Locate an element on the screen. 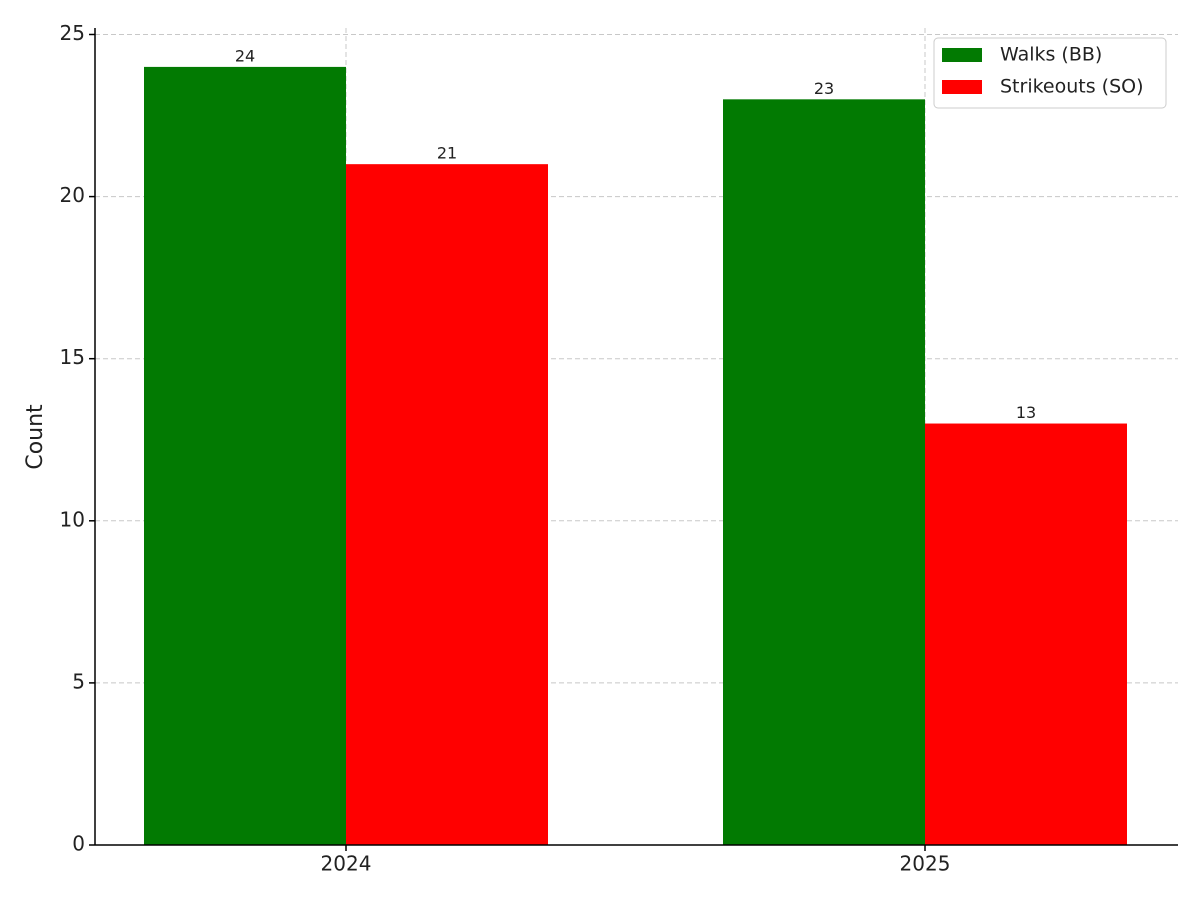 Image resolution: width=1200 pixels, height=900 pixels. legend-label: Strikeouts (SO) is located at coordinates (1072, 87).